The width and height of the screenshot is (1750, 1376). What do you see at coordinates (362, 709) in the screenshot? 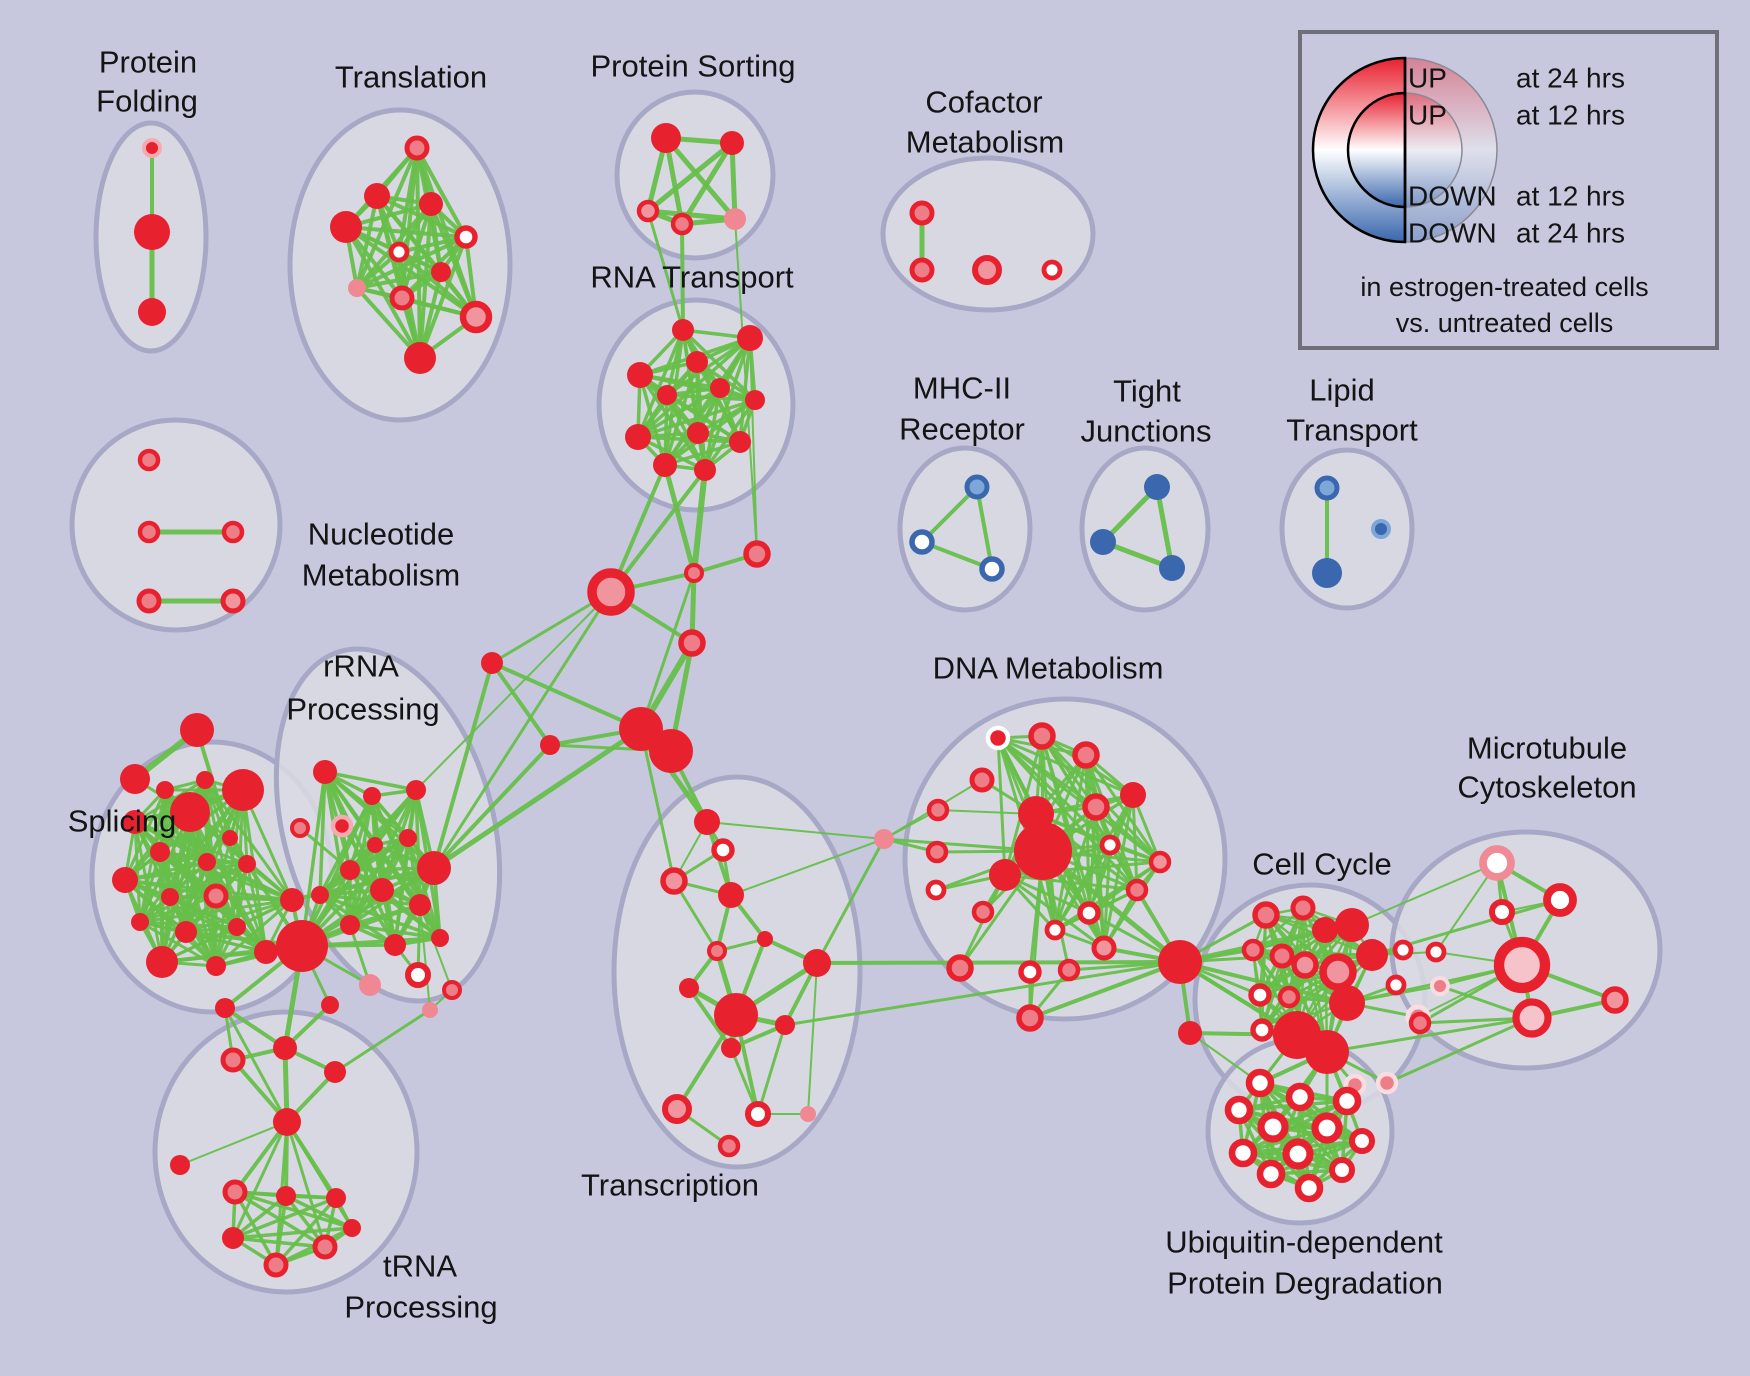
I see `cluster-label: Processing` at bounding box center [362, 709].